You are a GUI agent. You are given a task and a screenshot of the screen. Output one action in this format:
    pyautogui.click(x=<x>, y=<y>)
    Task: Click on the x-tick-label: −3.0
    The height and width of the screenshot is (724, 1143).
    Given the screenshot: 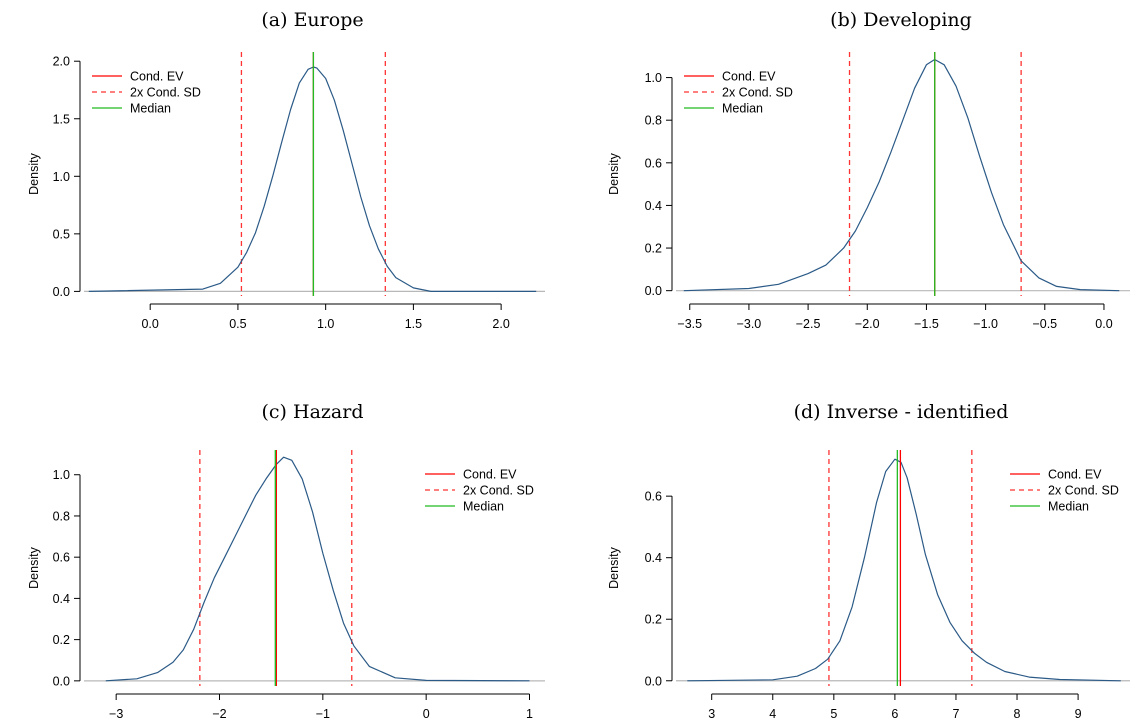 What is the action you would take?
    pyautogui.click(x=749, y=324)
    